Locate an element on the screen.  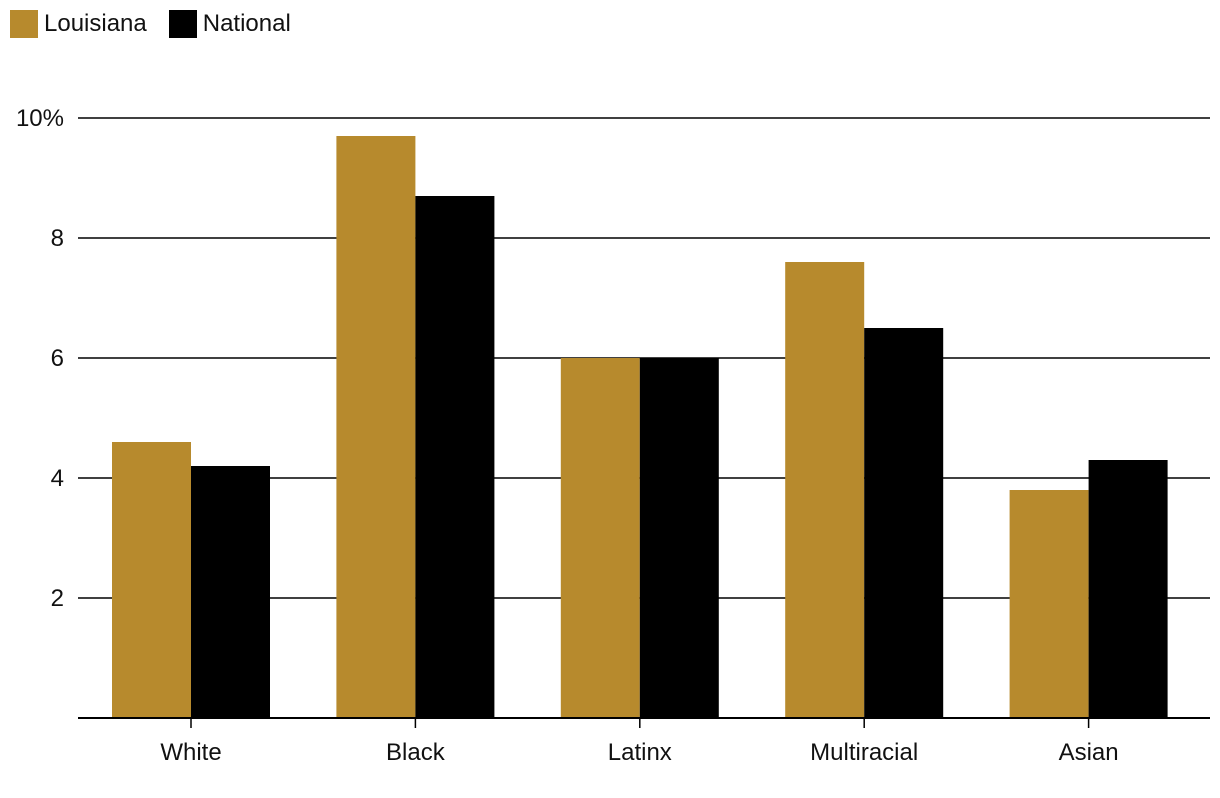
axes is located at coordinates (644, 722).